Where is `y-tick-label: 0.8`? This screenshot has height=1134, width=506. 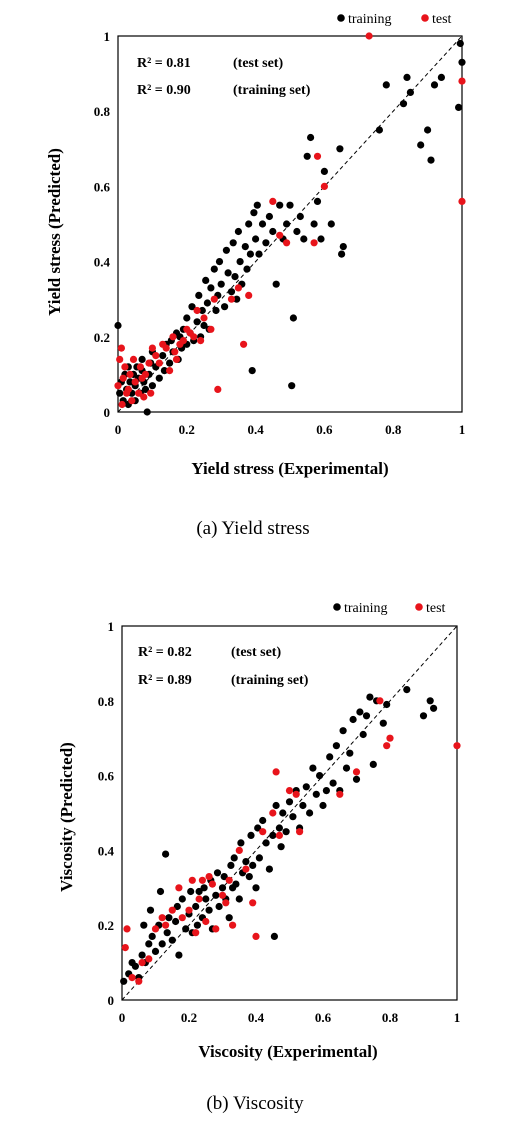 y-tick-label: 0.8 is located at coordinates (106, 701).